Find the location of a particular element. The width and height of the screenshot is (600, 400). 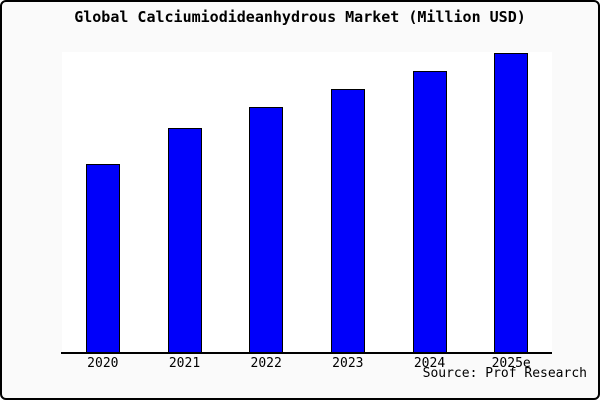

x-tick-label-2022: 2022 is located at coordinates (266, 363).